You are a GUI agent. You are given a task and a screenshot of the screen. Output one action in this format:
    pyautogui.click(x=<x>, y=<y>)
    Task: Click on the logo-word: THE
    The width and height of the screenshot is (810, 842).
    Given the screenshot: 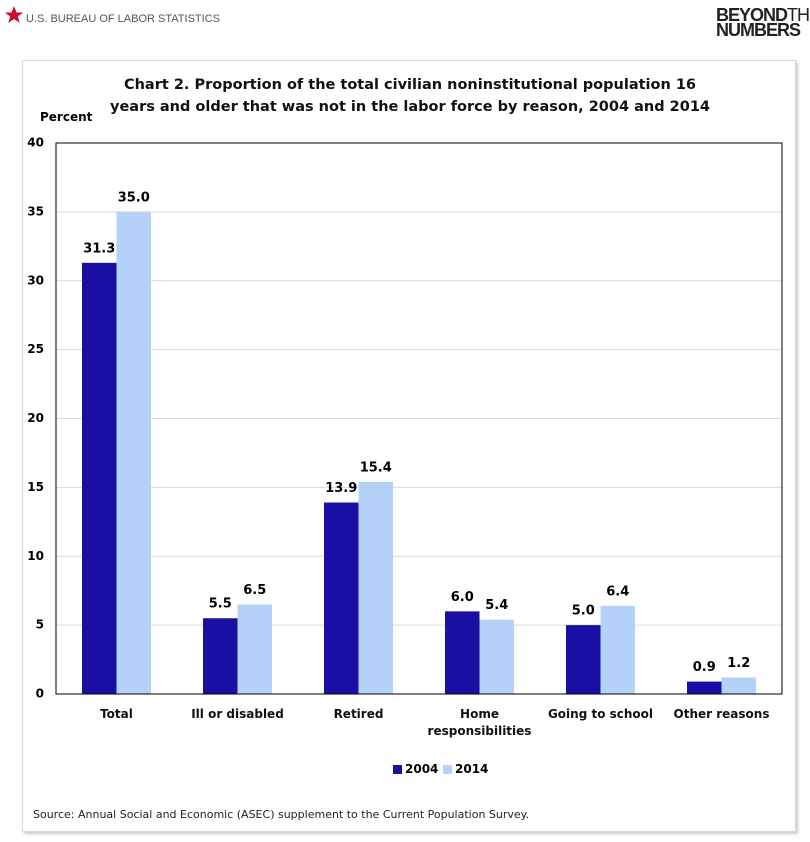 What is the action you would take?
    pyautogui.click(x=798, y=15)
    